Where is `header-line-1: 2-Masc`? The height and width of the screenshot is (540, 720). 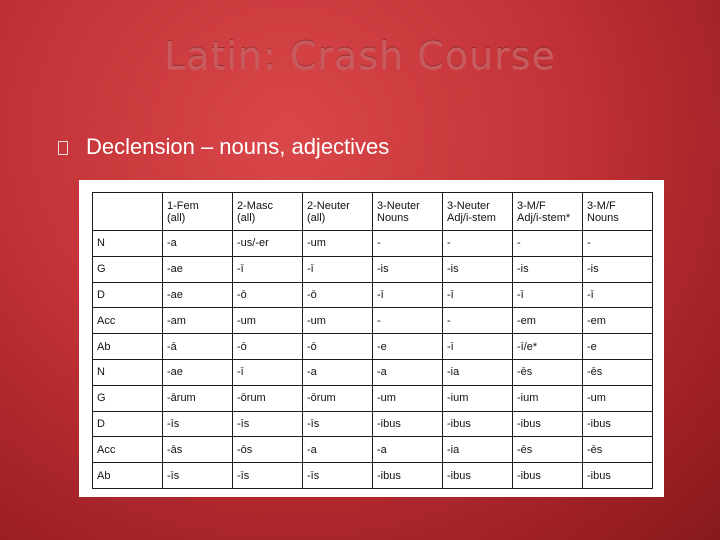 header-line-1: 2-Masc is located at coordinates (255, 205).